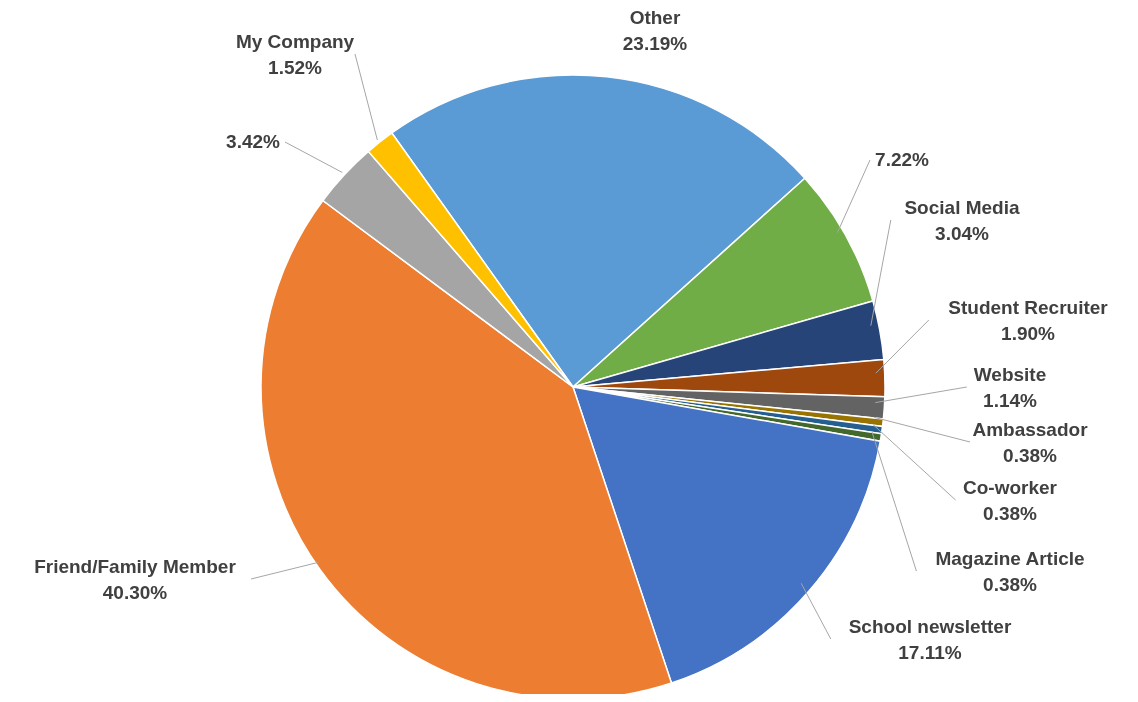  I want to click on slice-label: School newsletter, so click(930, 626).